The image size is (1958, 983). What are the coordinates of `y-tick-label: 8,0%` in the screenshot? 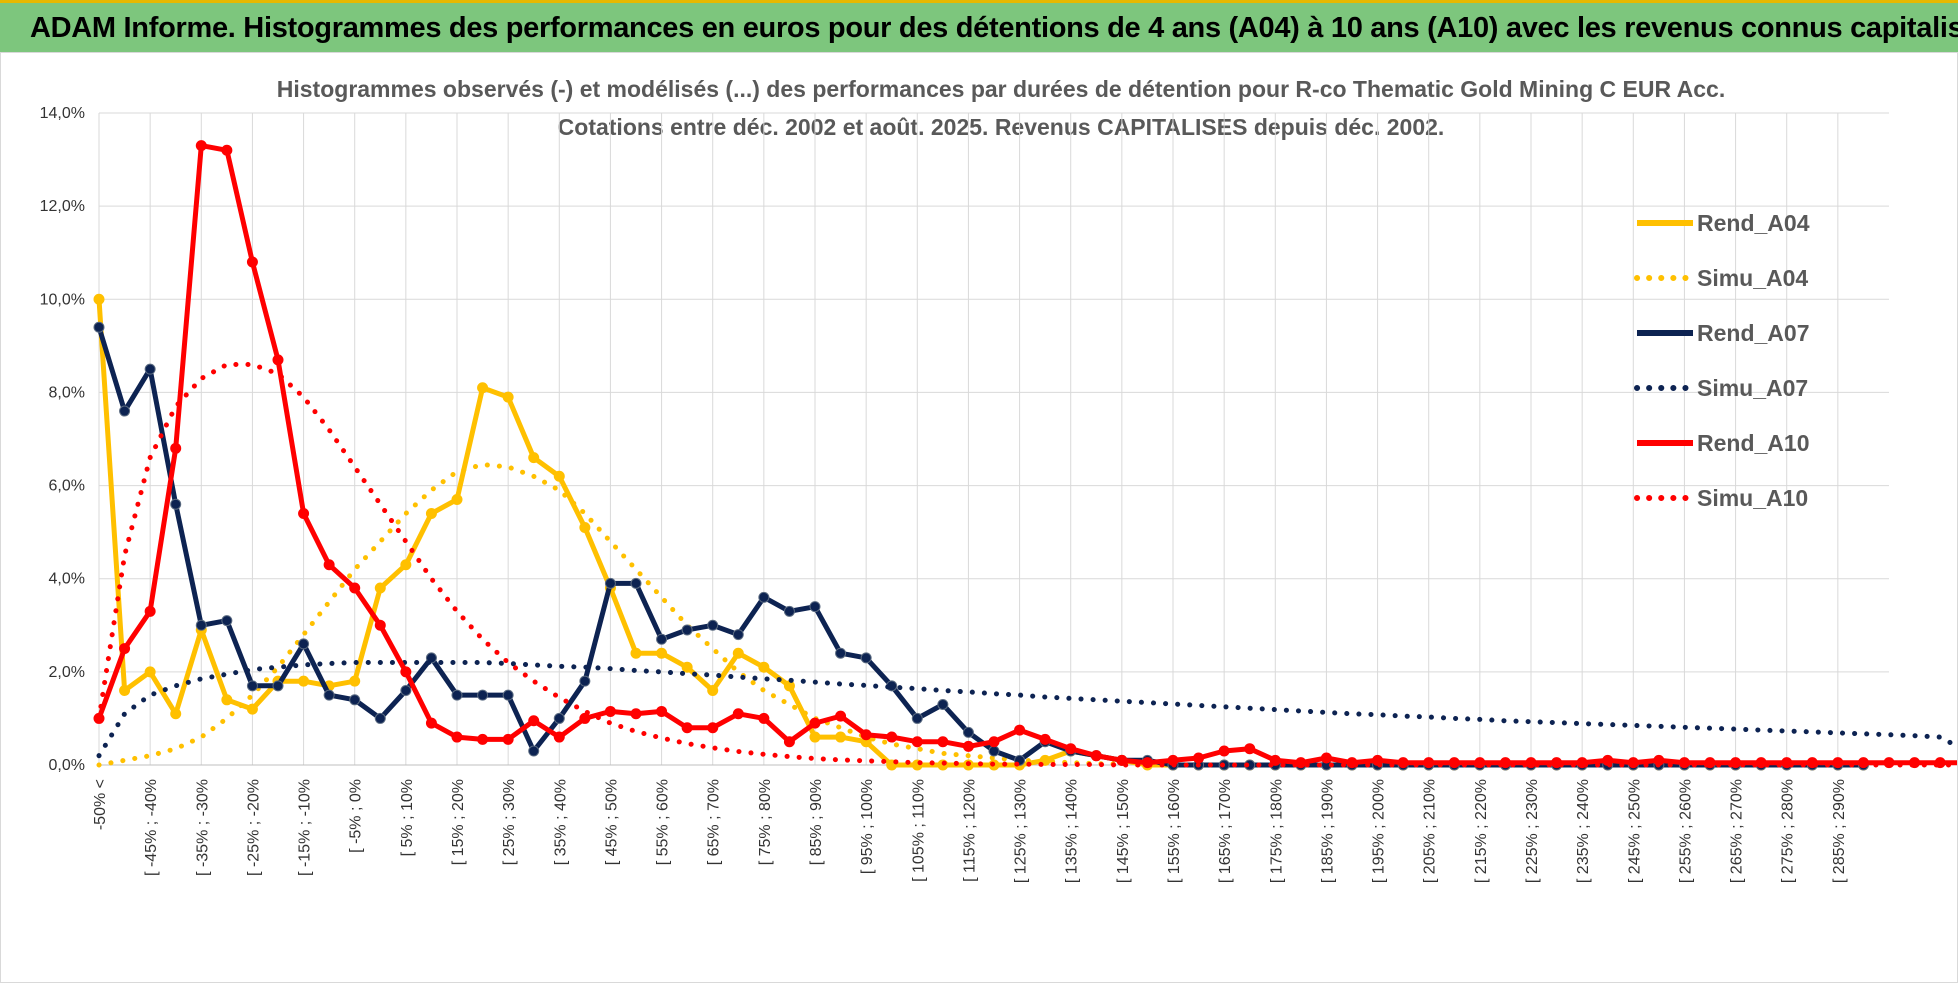 It's located at (67, 392).